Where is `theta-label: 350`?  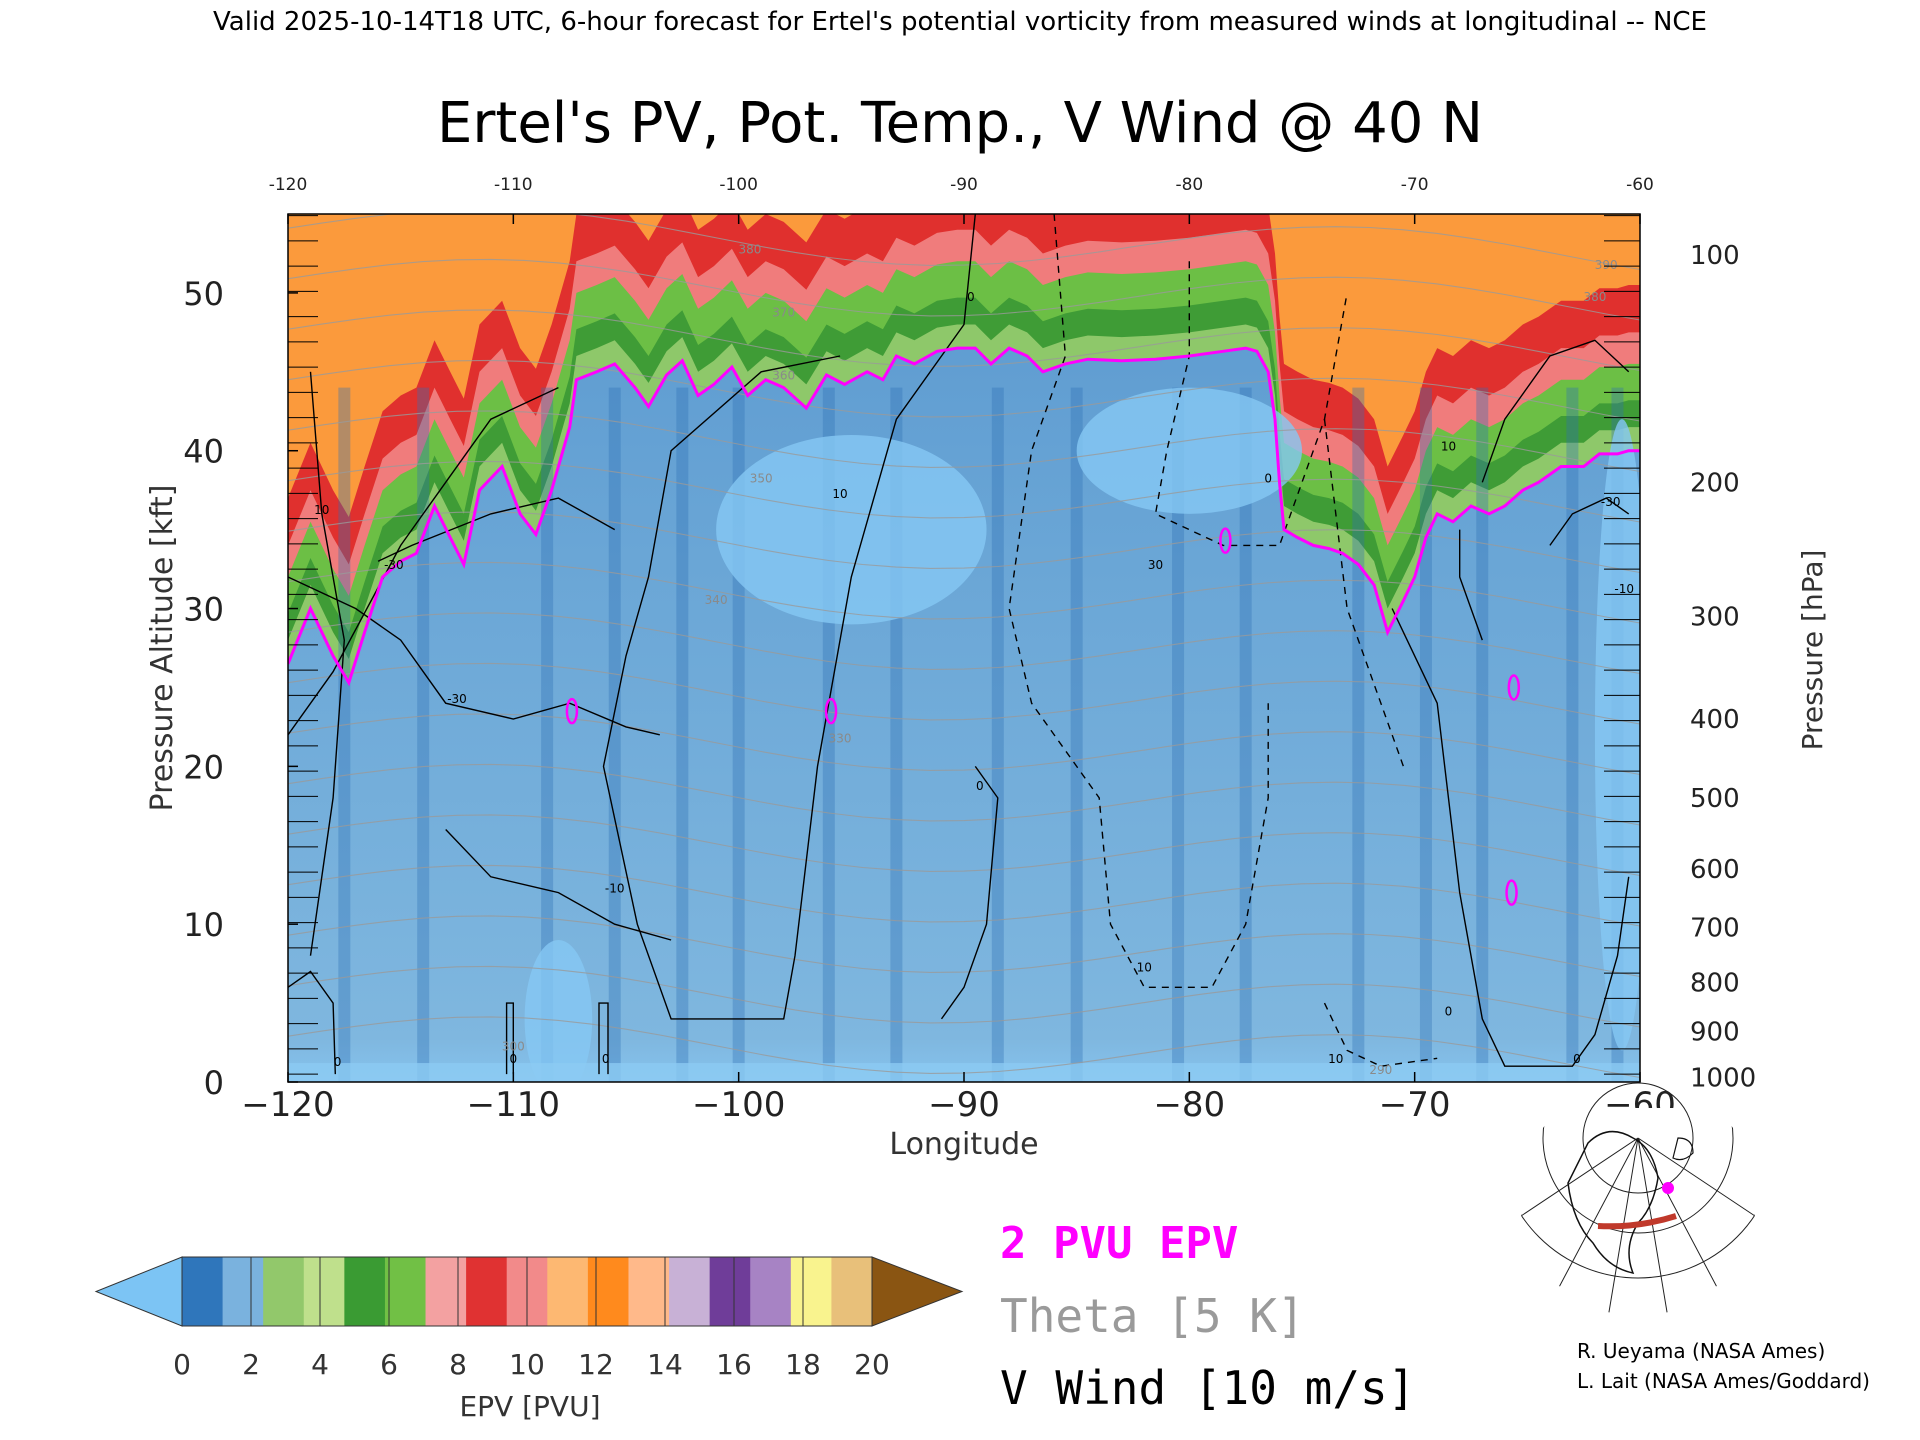
theta-label: 350 is located at coordinates (761, 478).